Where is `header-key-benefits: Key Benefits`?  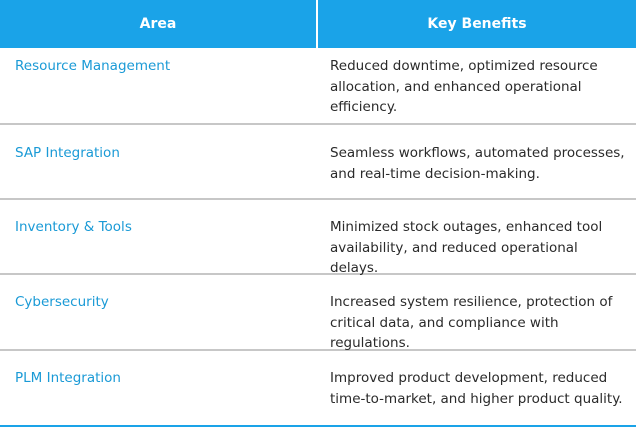 header-key-benefits: Key Benefits is located at coordinates (477, 24).